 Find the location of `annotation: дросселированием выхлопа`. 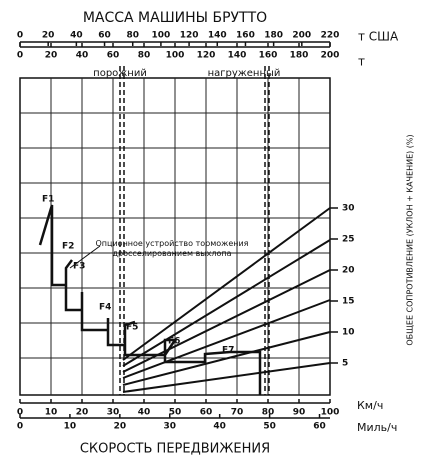

annotation: дросселированием выхлопа is located at coordinates (172, 253).